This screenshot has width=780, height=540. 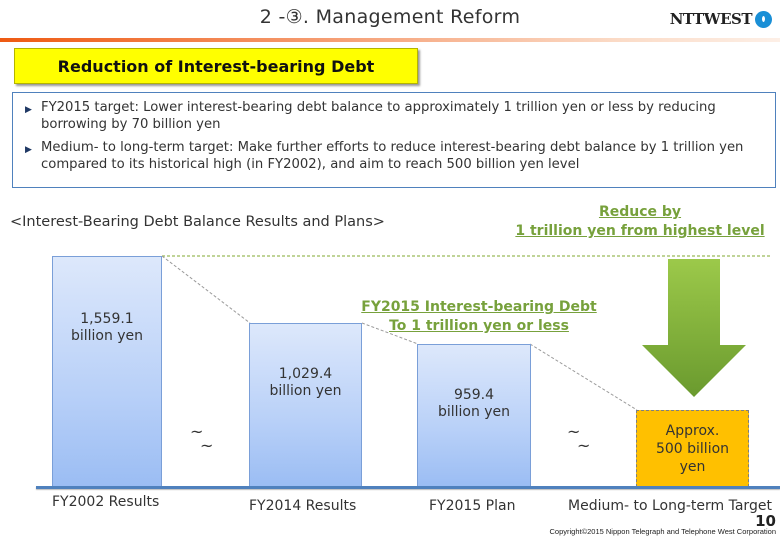 What do you see at coordinates (305, 374) in the screenshot?
I see `bar-value: 1,029.4` at bounding box center [305, 374].